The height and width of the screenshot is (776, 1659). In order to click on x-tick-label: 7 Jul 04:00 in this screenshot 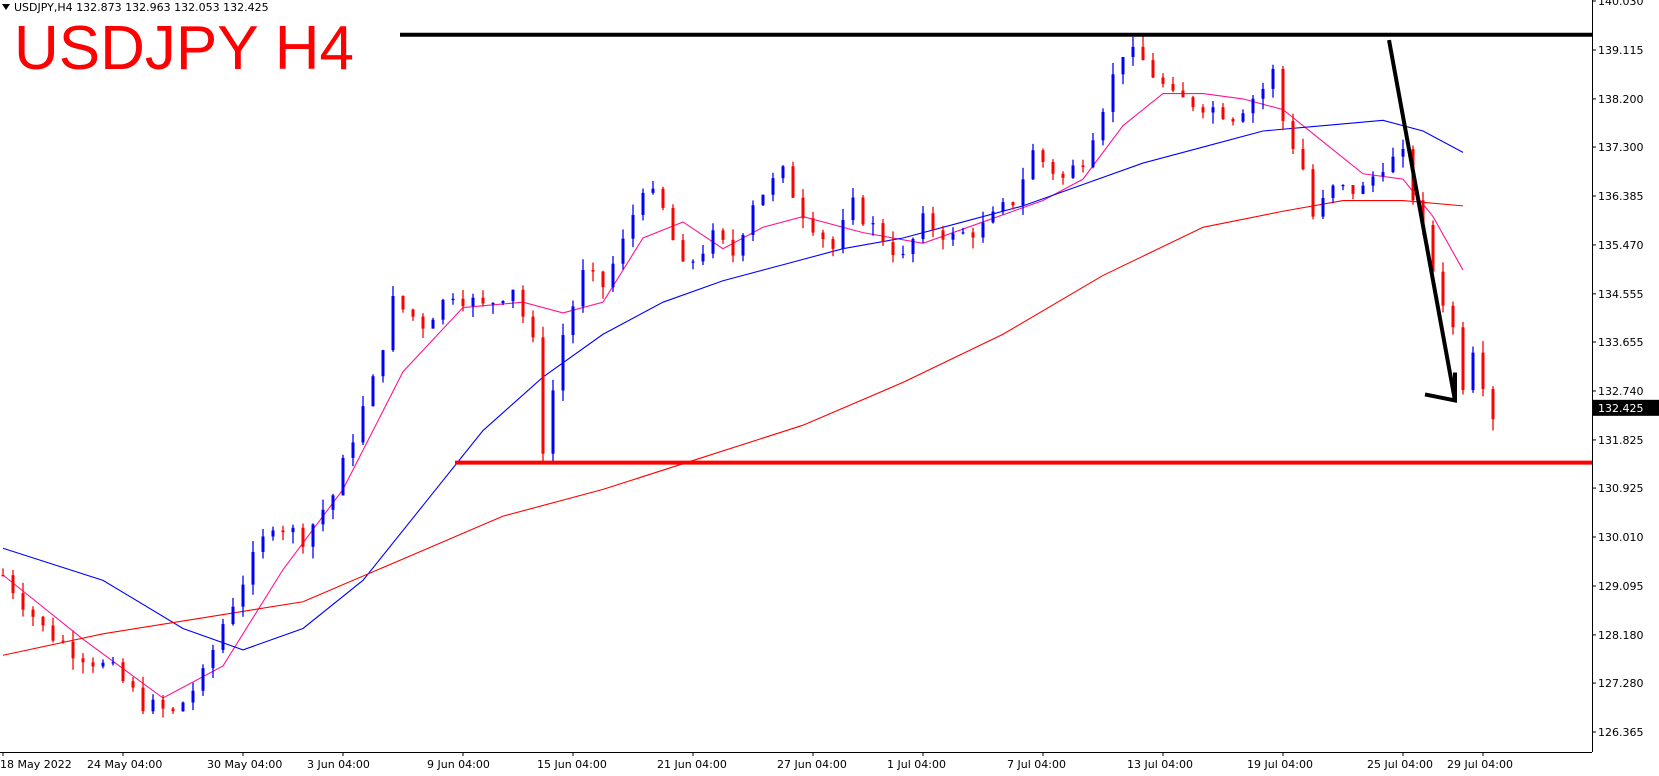, I will do `click(1036, 764)`.